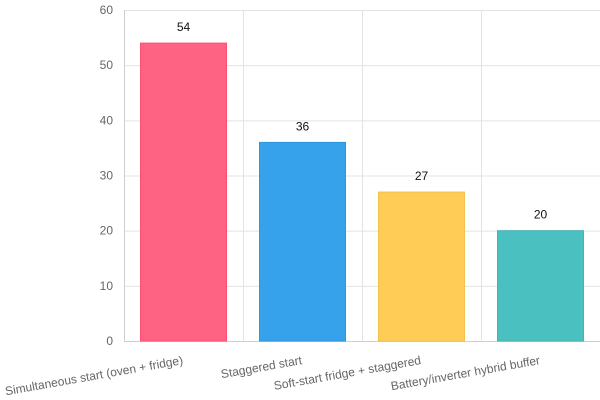 The width and height of the screenshot is (600, 400). Describe the element at coordinates (107, 120) in the screenshot. I see `y-tick-label-40: 40` at that location.